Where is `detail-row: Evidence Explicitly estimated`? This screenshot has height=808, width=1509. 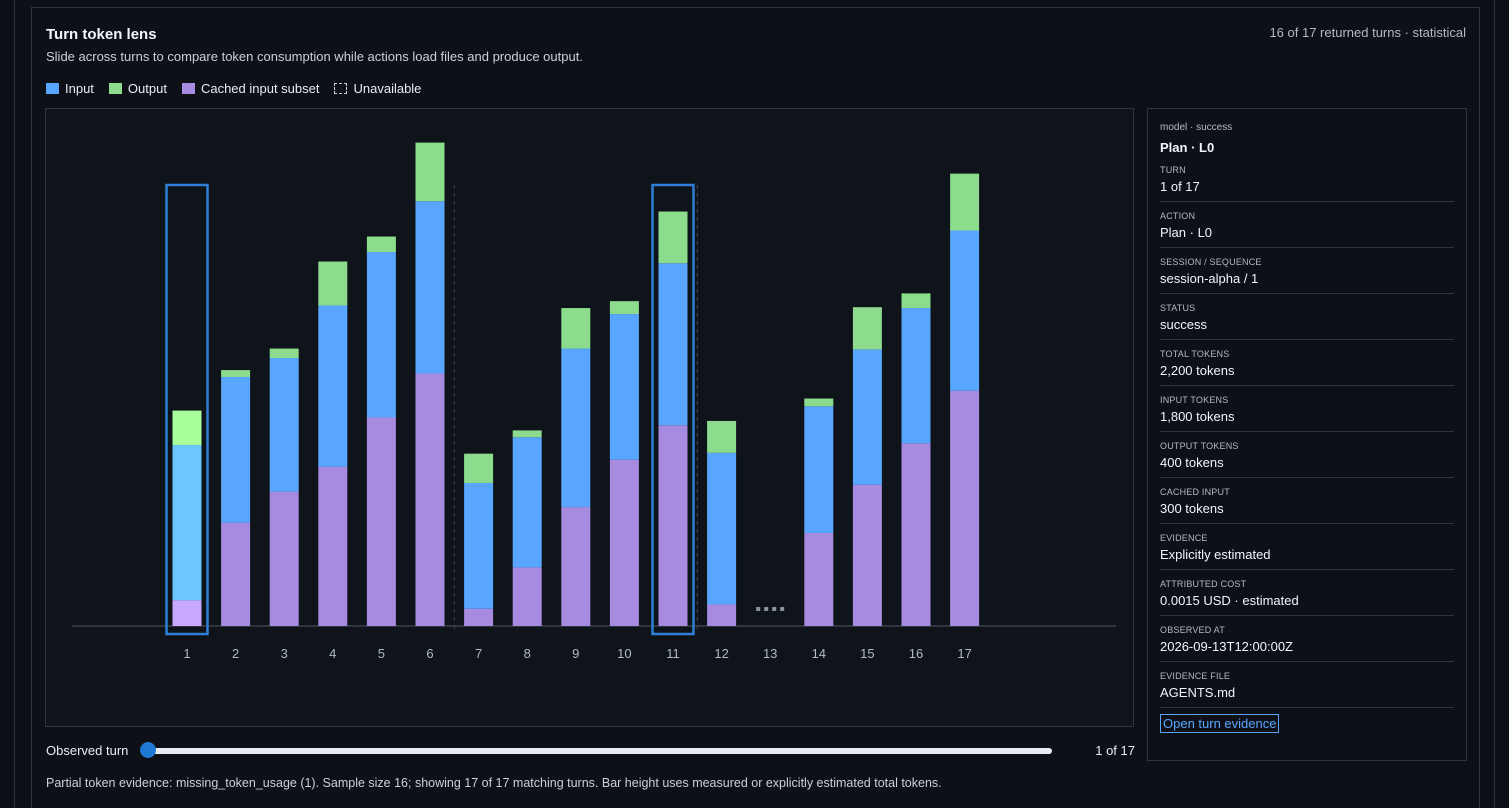 detail-row: Evidence Explicitly estimated is located at coordinates (1307, 547).